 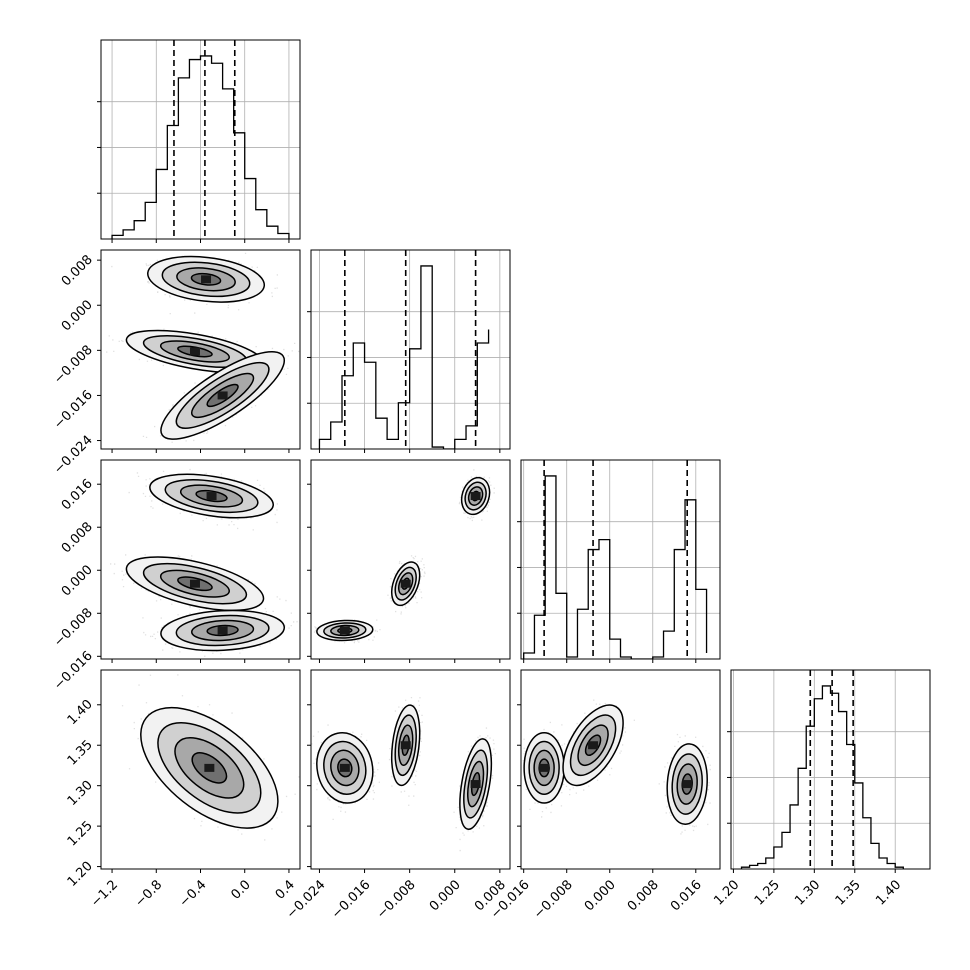 What do you see at coordinates (176, 576) in the screenshot?
I see `density-panel-0-2: −0.016−0.008 0.000 0.008 0.016` at bounding box center [176, 576].